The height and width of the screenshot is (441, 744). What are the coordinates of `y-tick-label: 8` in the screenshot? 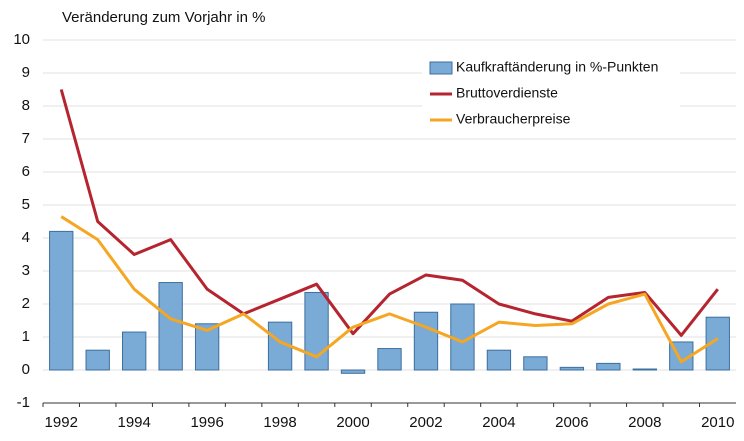 It's located at (26, 105).